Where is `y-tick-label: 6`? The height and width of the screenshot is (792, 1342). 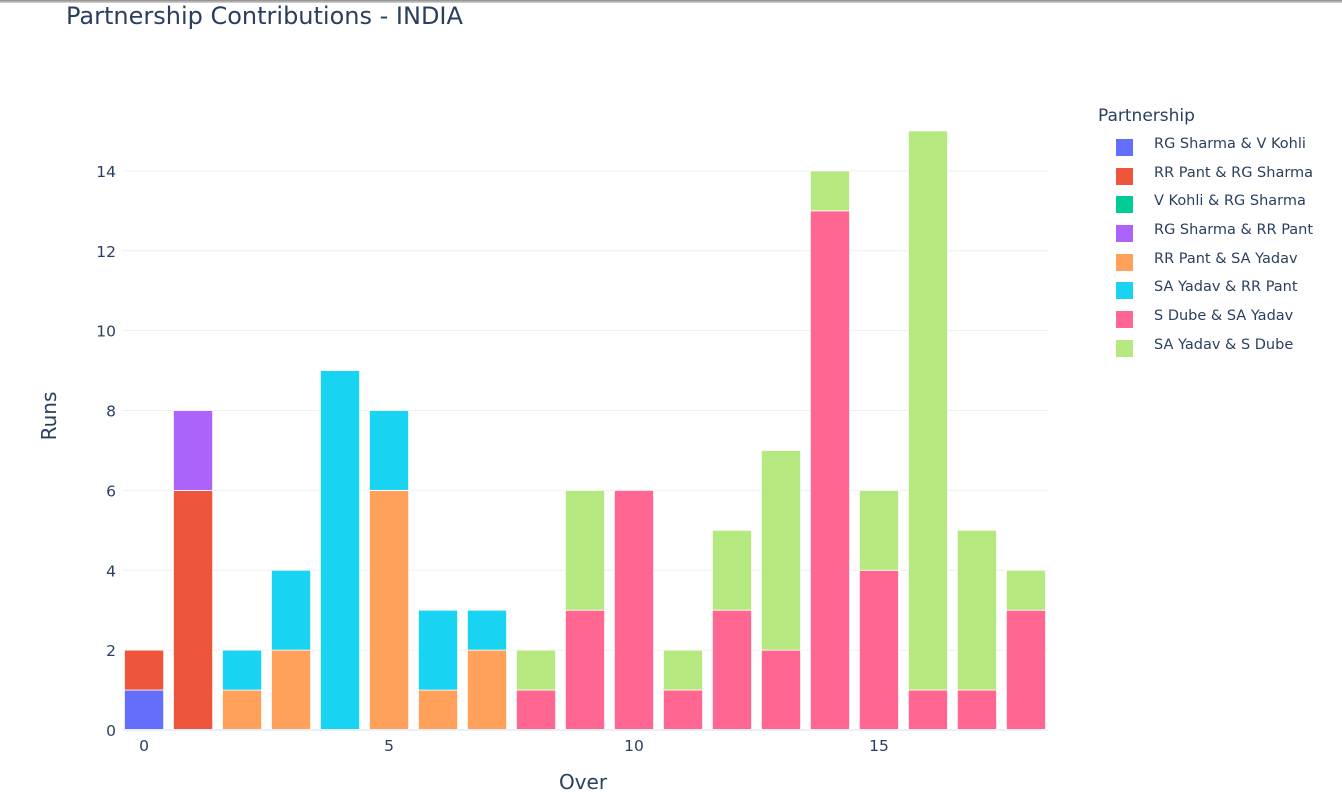
y-tick-label: 6 is located at coordinates (111, 491).